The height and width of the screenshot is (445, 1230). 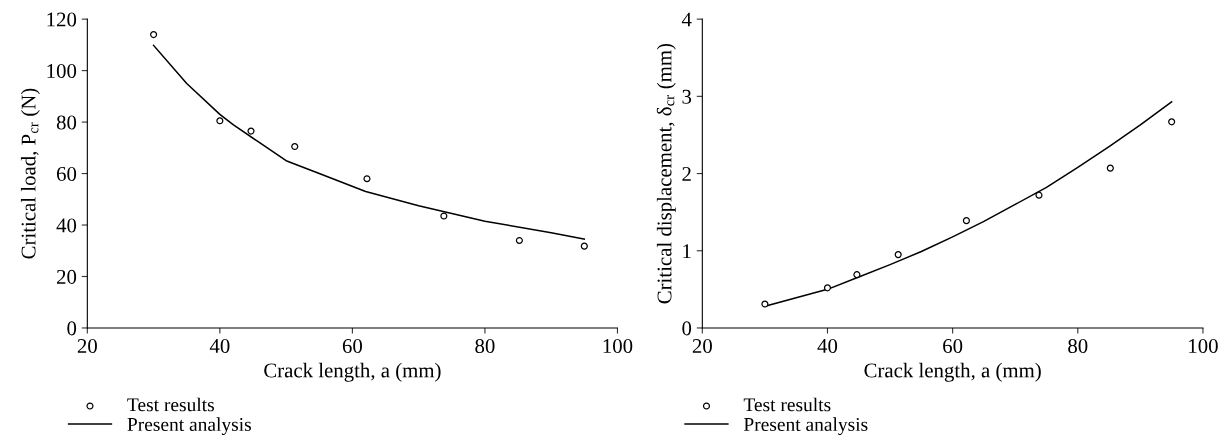 I want to click on y-tick-label: 20, so click(x=66, y=276).